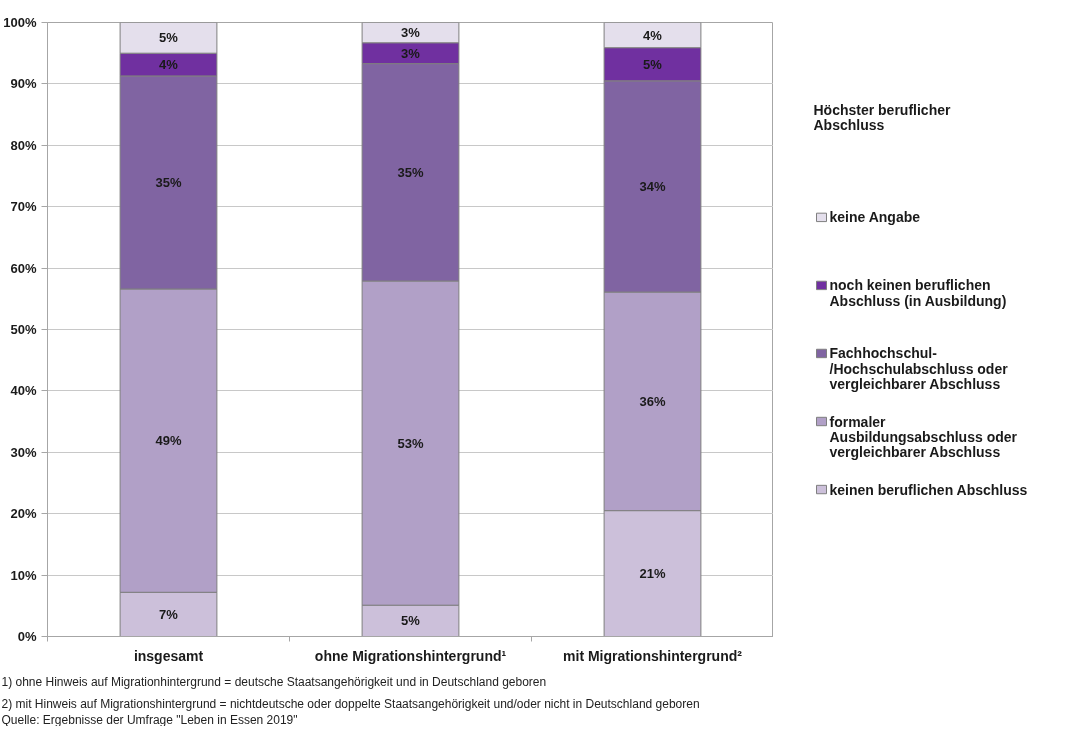 The height and width of the screenshot is (747, 1081). Describe the element at coordinates (652, 186) in the screenshot. I see `data-label: 34%` at that location.